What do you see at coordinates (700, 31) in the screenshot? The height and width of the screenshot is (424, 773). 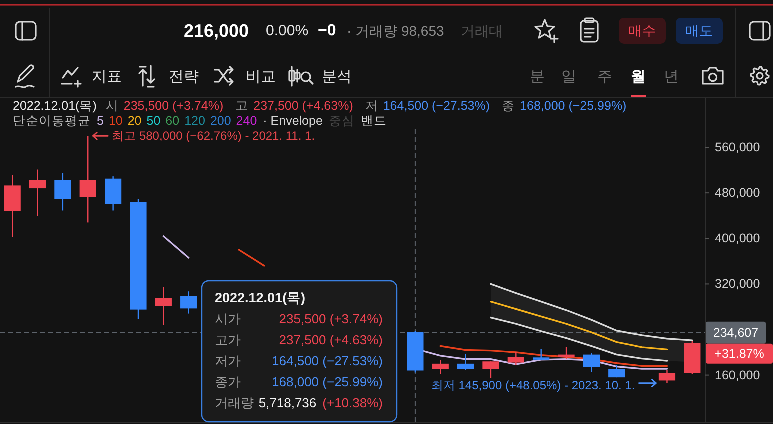 I see `text: 매도` at bounding box center [700, 31].